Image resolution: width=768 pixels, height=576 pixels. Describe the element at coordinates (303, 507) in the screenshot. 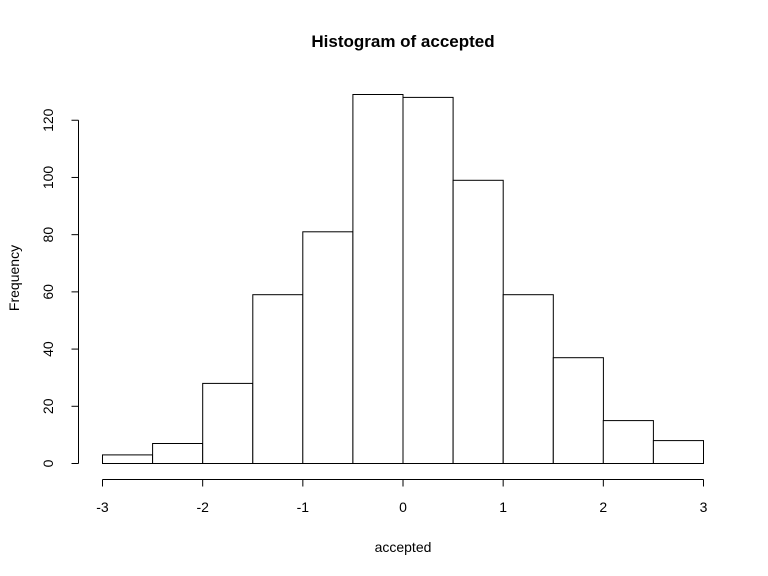

I see `x-tick-label: -1` at that location.